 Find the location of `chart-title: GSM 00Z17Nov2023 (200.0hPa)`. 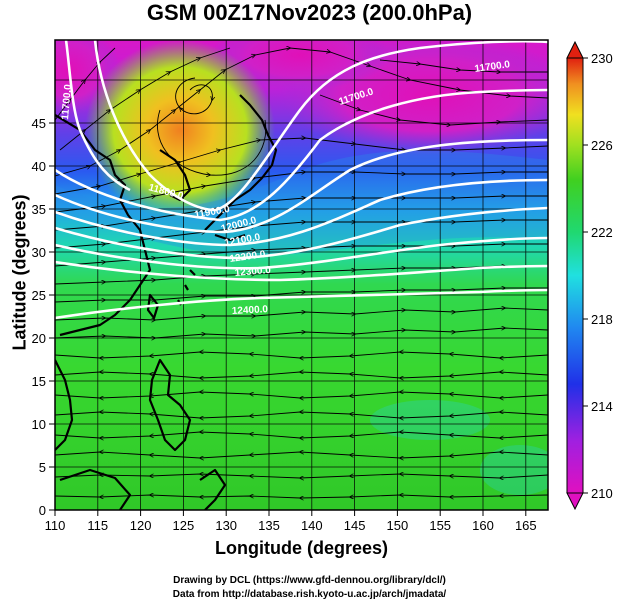

chart-title: GSM 00Z17Nov2023 (200.0hPa) is located at coordinates (309, 12).